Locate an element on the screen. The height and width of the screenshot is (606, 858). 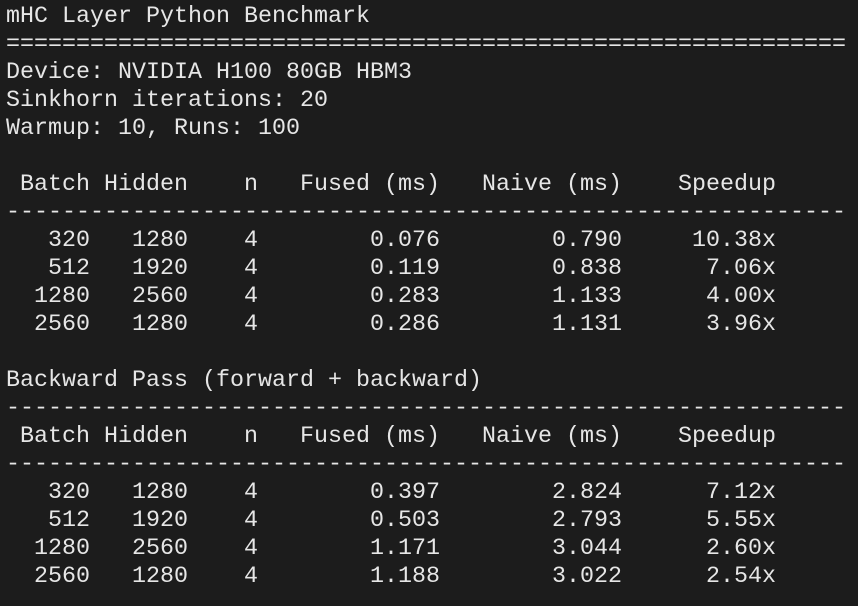
title: mHC Layer Python Benchmark is located at coordinates (188, 17).